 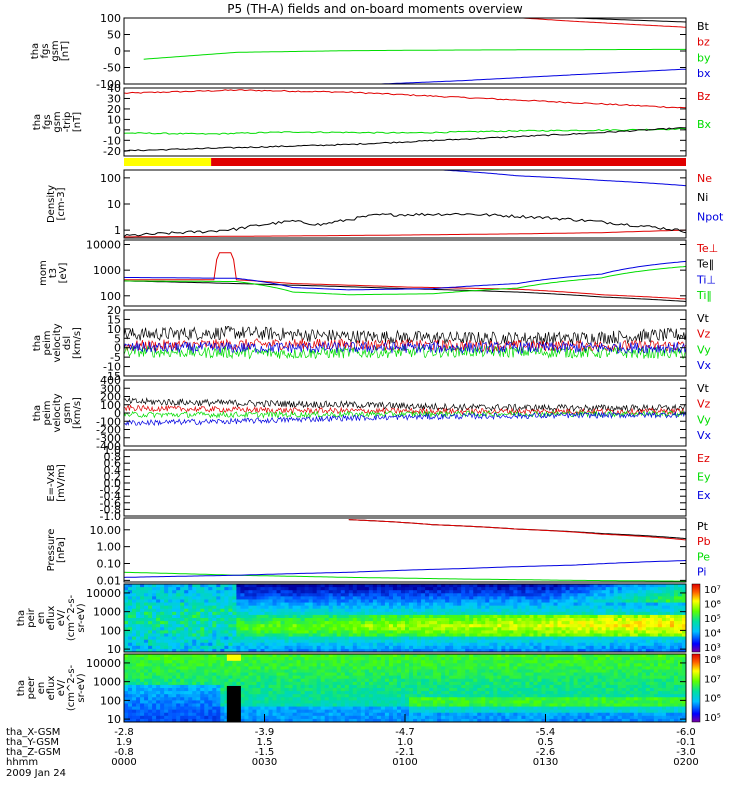 What do you see at coordinates (77, 343) in the screenshot?
I see `y-axis-label: [km/s]` at bounding box center [77, 343].